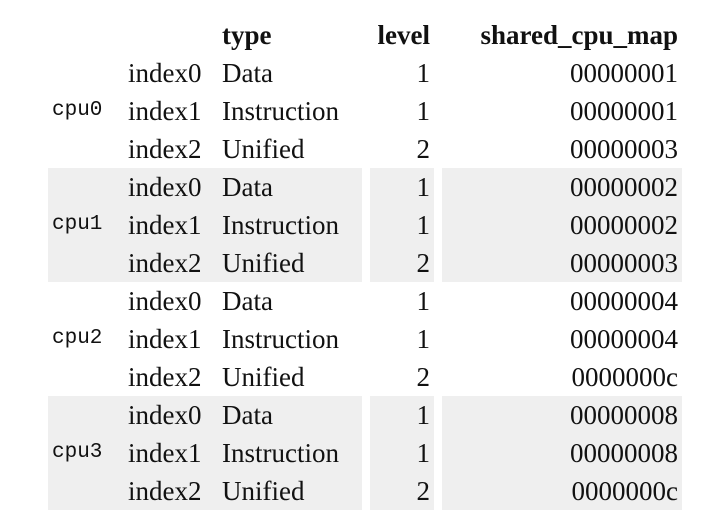 The width and height of the screenshot is (720, 526). What do you see at coordinates (86, 225) in the screenshot?
I see `cpu-label: cpu1` at bounding box center [86, 225].